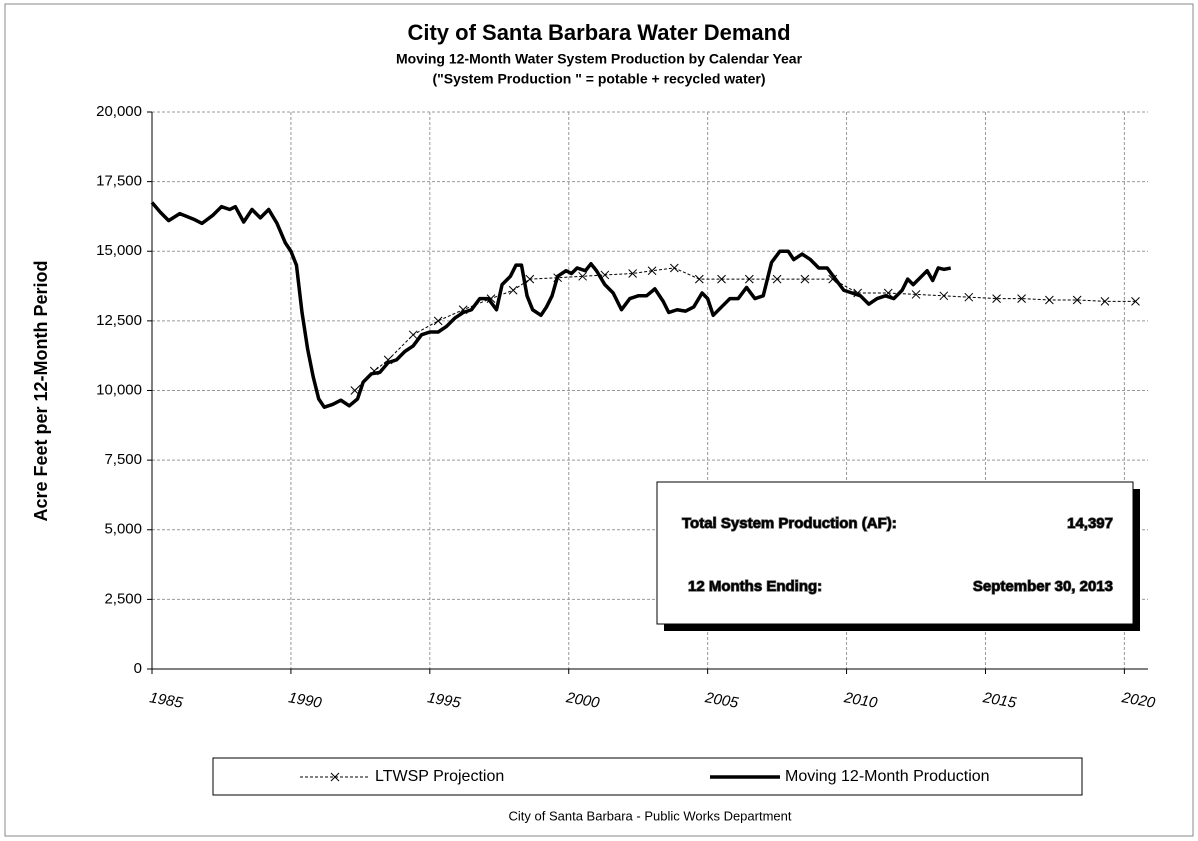  What do you see at coordinates (895, 553) in the screenshot?
I see `info-box` at bounding box center [895, 553].